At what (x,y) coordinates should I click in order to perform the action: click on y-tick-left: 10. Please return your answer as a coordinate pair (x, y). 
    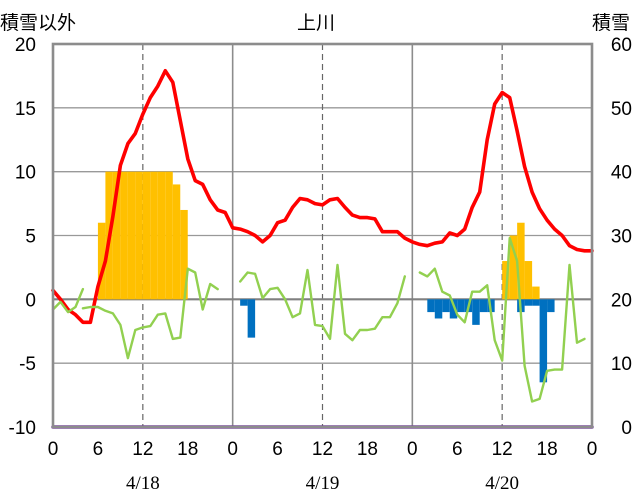
    Looking at the image, I should click on (25, 173).